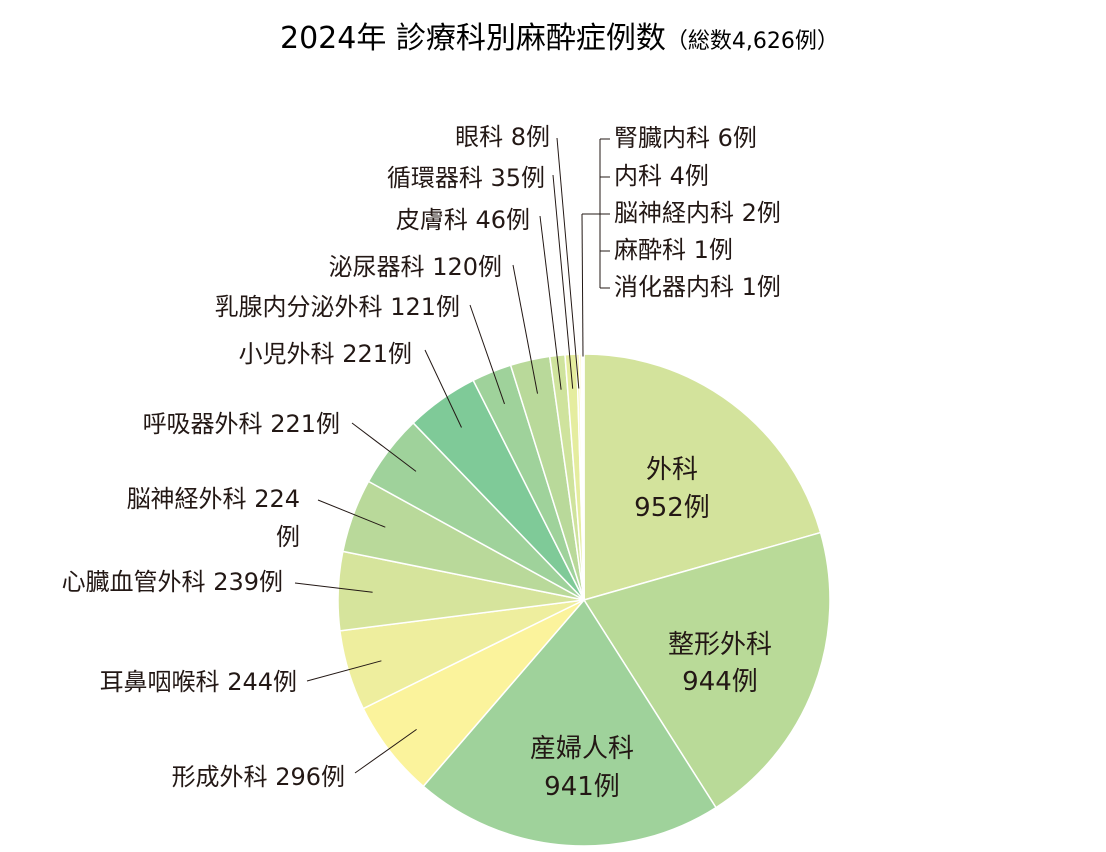  Describe the element at coordinates (582, 285) in the screenshot. I see `bracket-trunk-line` at that location.